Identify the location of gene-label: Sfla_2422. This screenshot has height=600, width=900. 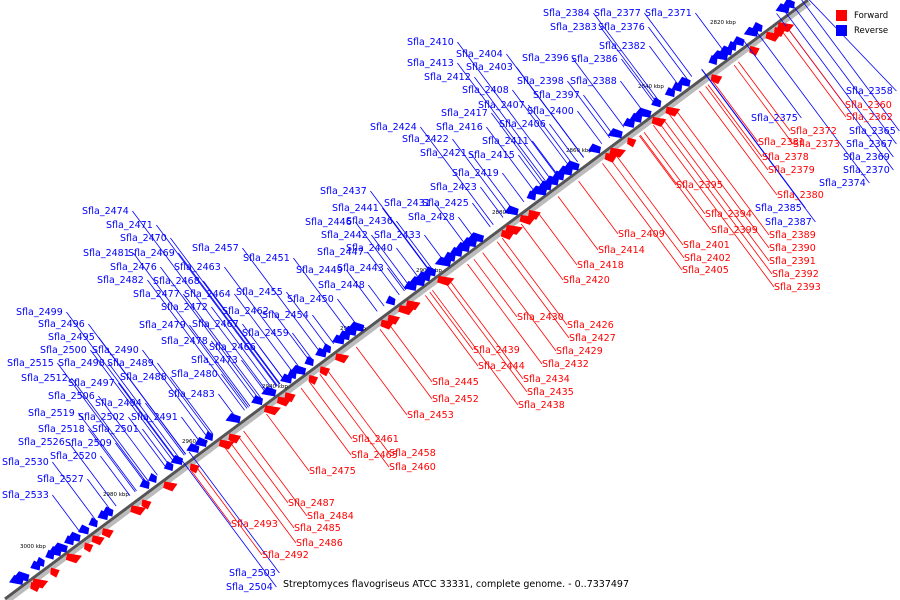
(425, 139).